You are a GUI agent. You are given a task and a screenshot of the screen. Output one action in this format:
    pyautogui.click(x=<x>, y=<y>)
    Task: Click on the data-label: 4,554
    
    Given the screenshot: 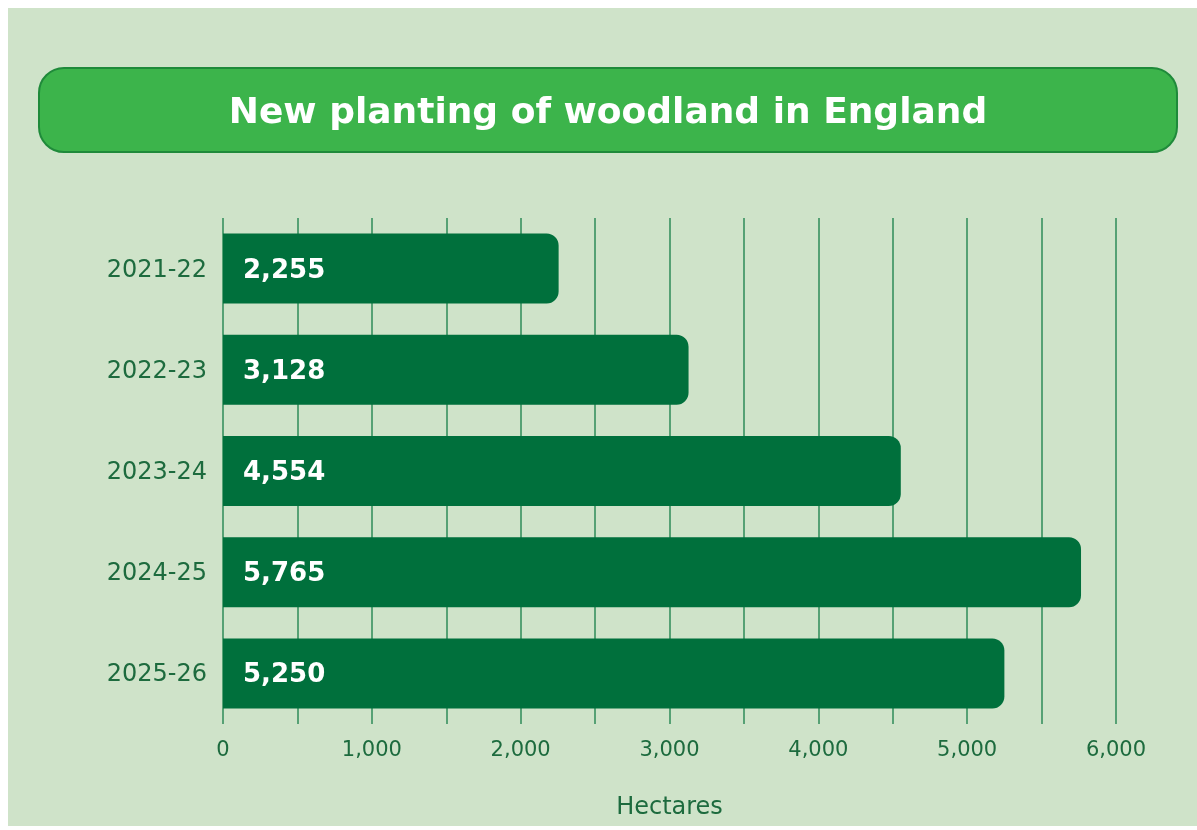 What is the action you would take?
    pyautogui.click(x=284, y=471)
    